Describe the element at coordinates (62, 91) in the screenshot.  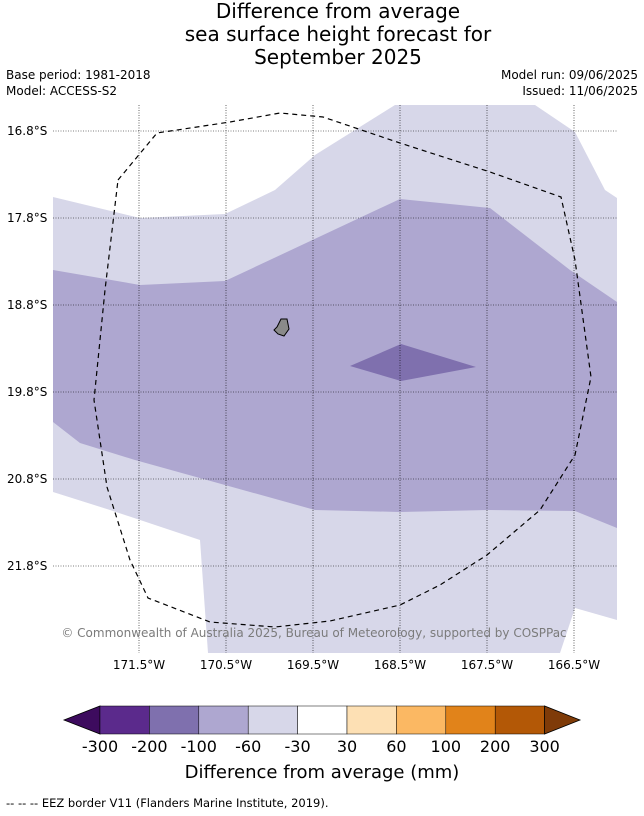
I see `model-text: Model: ACCESS-S2` at that location.